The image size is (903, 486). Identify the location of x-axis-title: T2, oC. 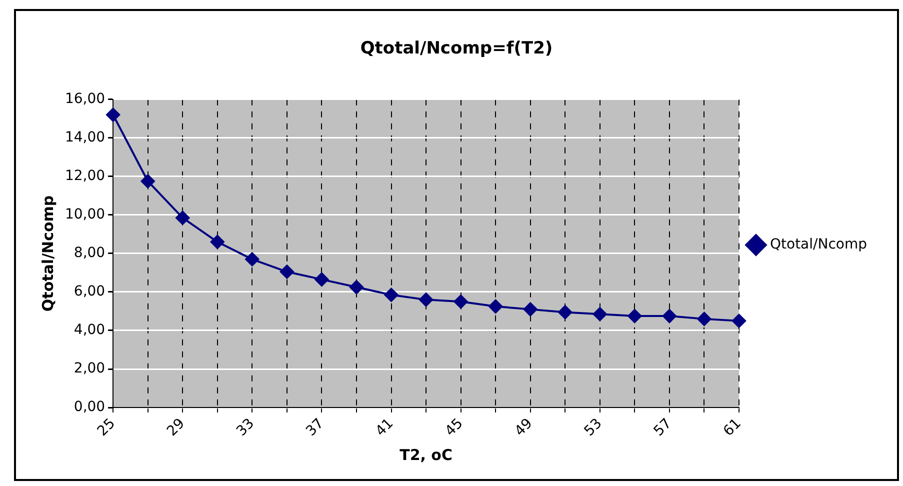
(426, 455).